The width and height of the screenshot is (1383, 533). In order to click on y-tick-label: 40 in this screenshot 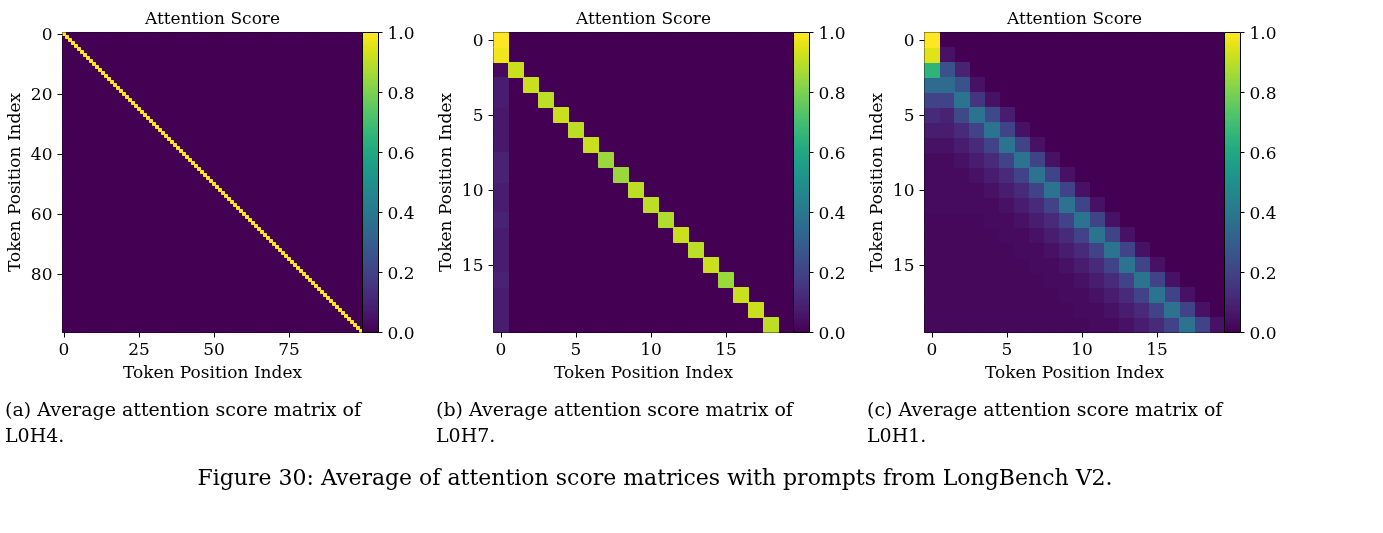, I will do `click(41, 154)`.